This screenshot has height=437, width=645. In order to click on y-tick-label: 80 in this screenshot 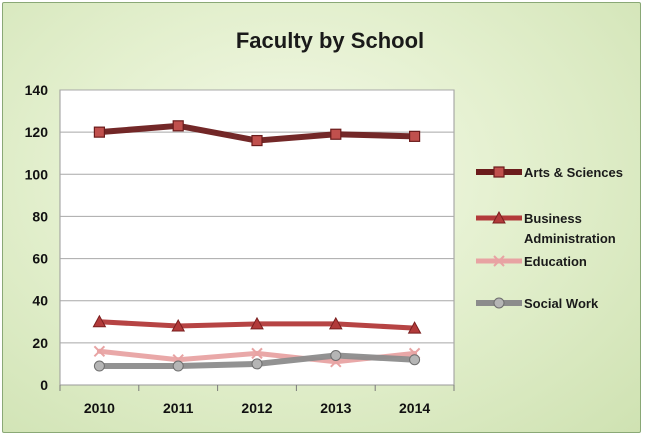, I will do `click(40, 216)`.